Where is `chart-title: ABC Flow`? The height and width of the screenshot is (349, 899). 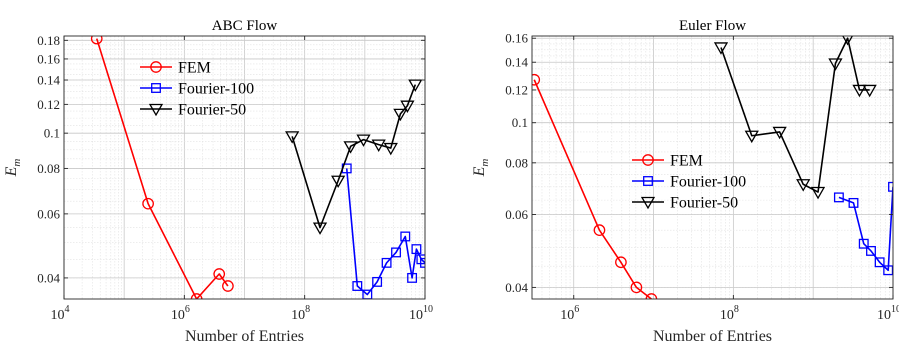
chart-title: ABC Flow is located at coordinates (245, 26).